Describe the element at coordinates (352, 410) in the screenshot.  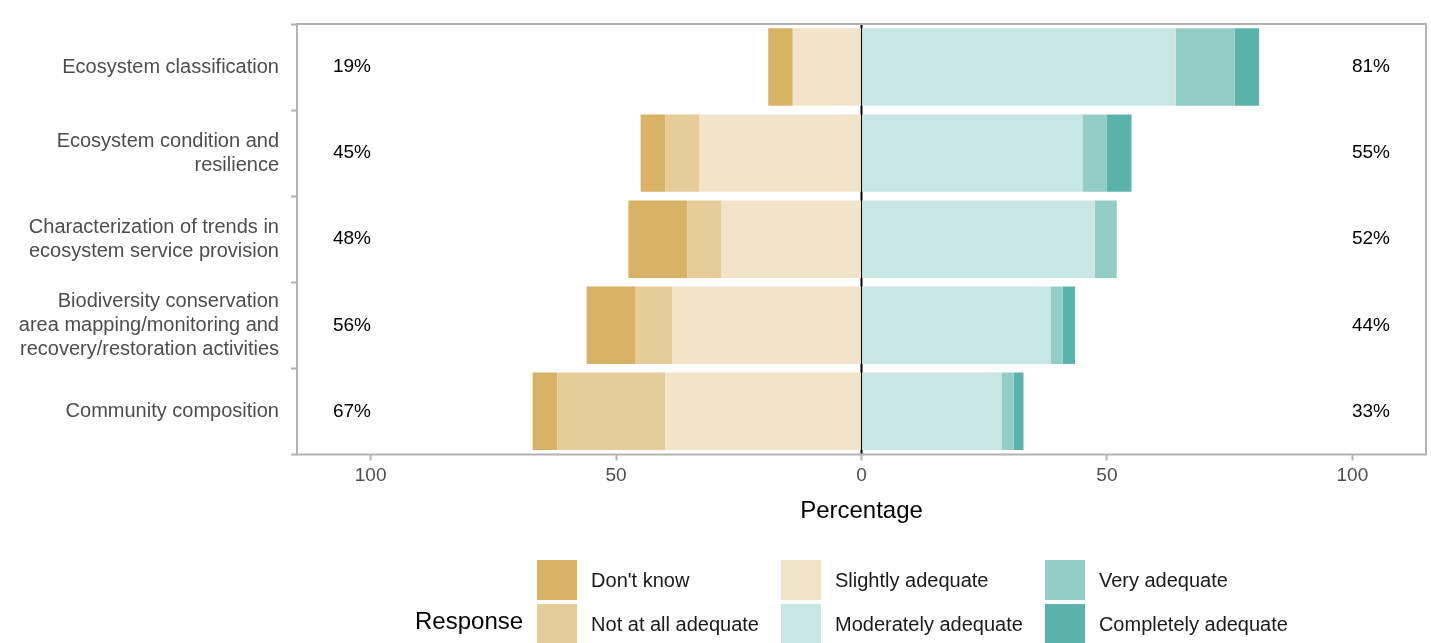
I see `annotation: 67%` at that location.